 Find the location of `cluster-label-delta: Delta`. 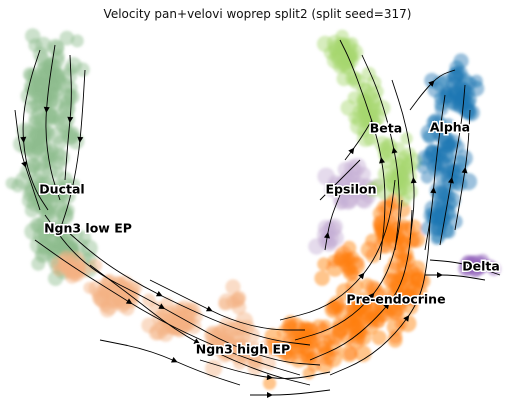

cluster-label-delta: Delta is located at coordinates (481, 266).